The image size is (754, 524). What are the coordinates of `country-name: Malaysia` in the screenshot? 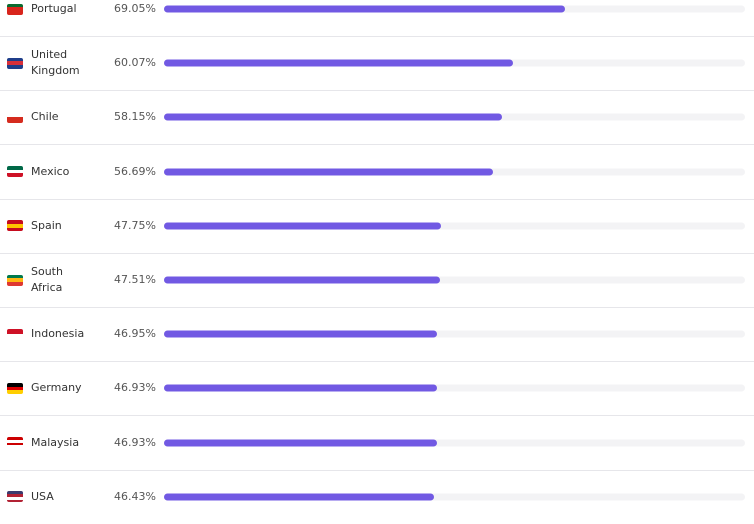 It's located at (55, 442).